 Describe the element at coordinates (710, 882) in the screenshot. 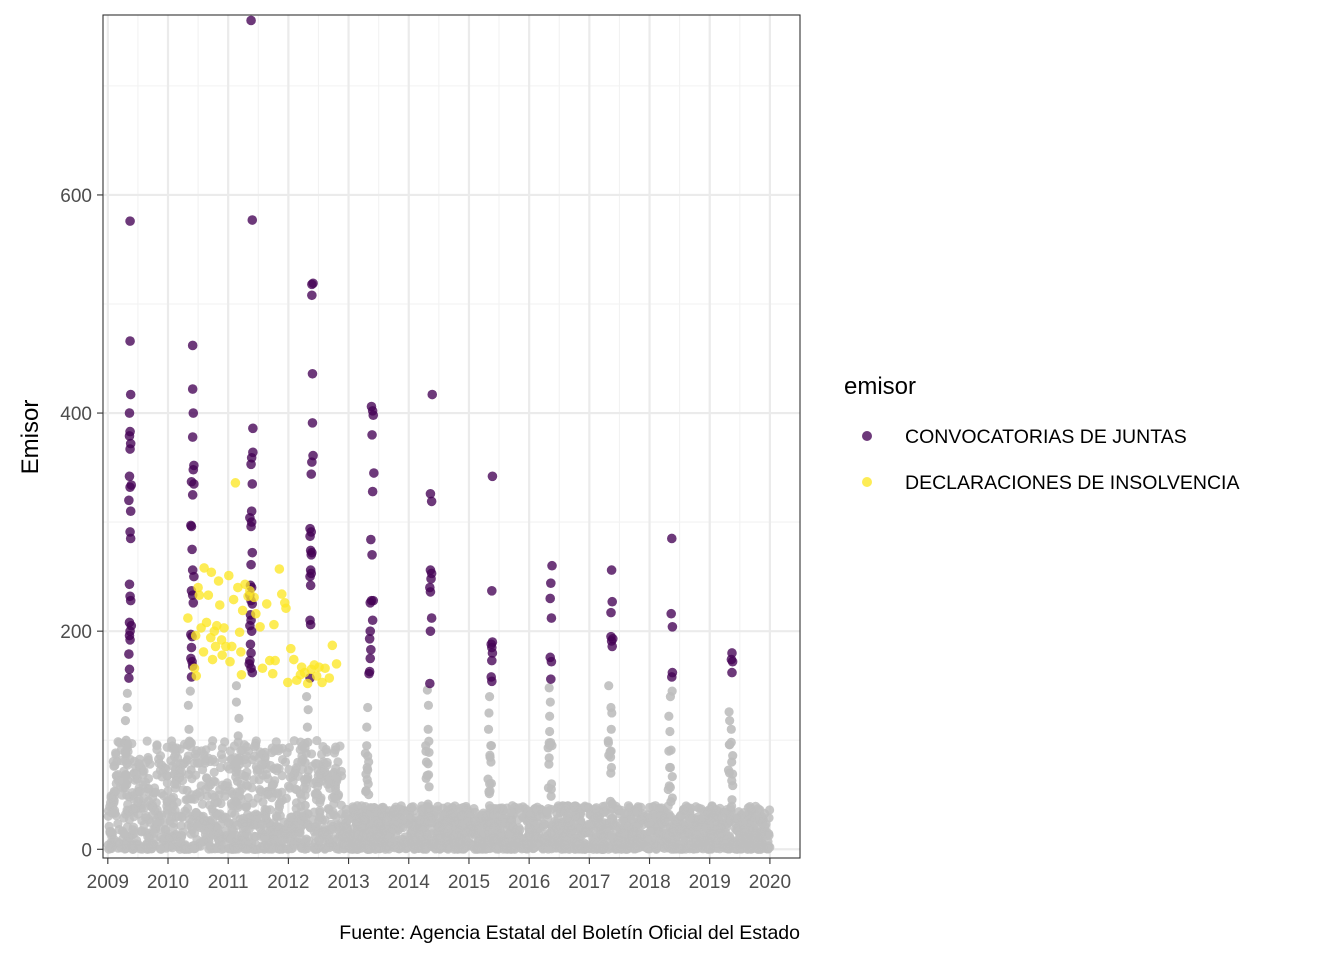

I see `x-tick-label: 2019` at that location.